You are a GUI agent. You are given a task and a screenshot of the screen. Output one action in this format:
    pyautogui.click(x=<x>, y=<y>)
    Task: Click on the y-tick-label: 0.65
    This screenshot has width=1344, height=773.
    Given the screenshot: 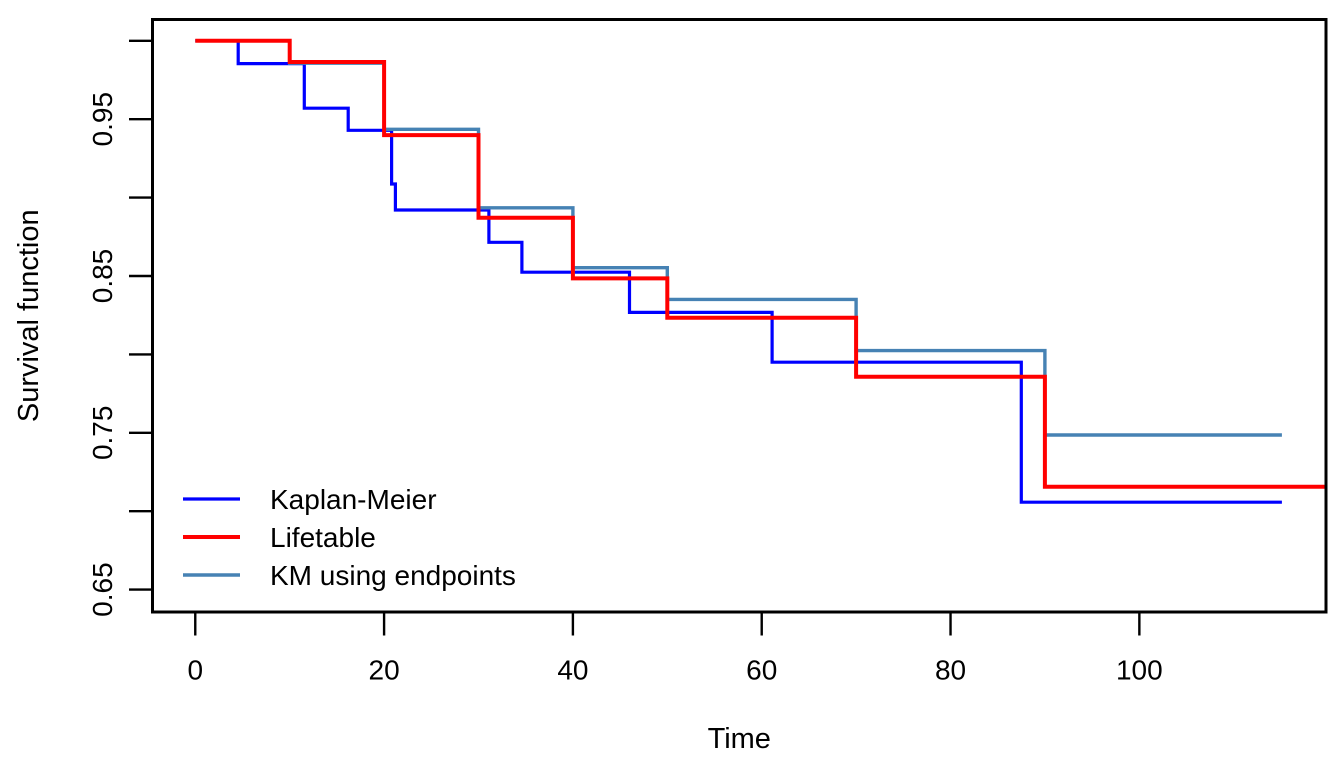 What is the action you would take?
    pyautogui.click(x=102, y=589)
    